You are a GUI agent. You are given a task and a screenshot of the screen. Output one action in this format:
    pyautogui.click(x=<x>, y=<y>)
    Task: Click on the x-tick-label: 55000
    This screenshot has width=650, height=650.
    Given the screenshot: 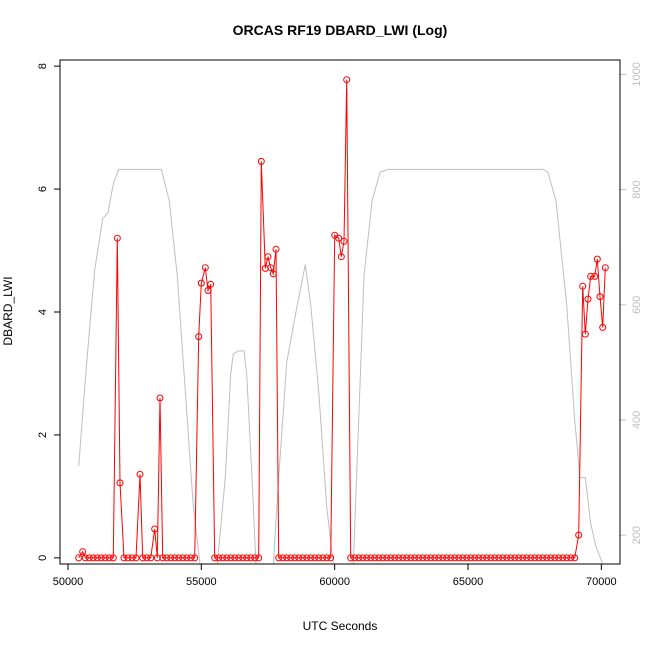 What is the action you would take?
    pyautogui.click(x=201, y=582)
    